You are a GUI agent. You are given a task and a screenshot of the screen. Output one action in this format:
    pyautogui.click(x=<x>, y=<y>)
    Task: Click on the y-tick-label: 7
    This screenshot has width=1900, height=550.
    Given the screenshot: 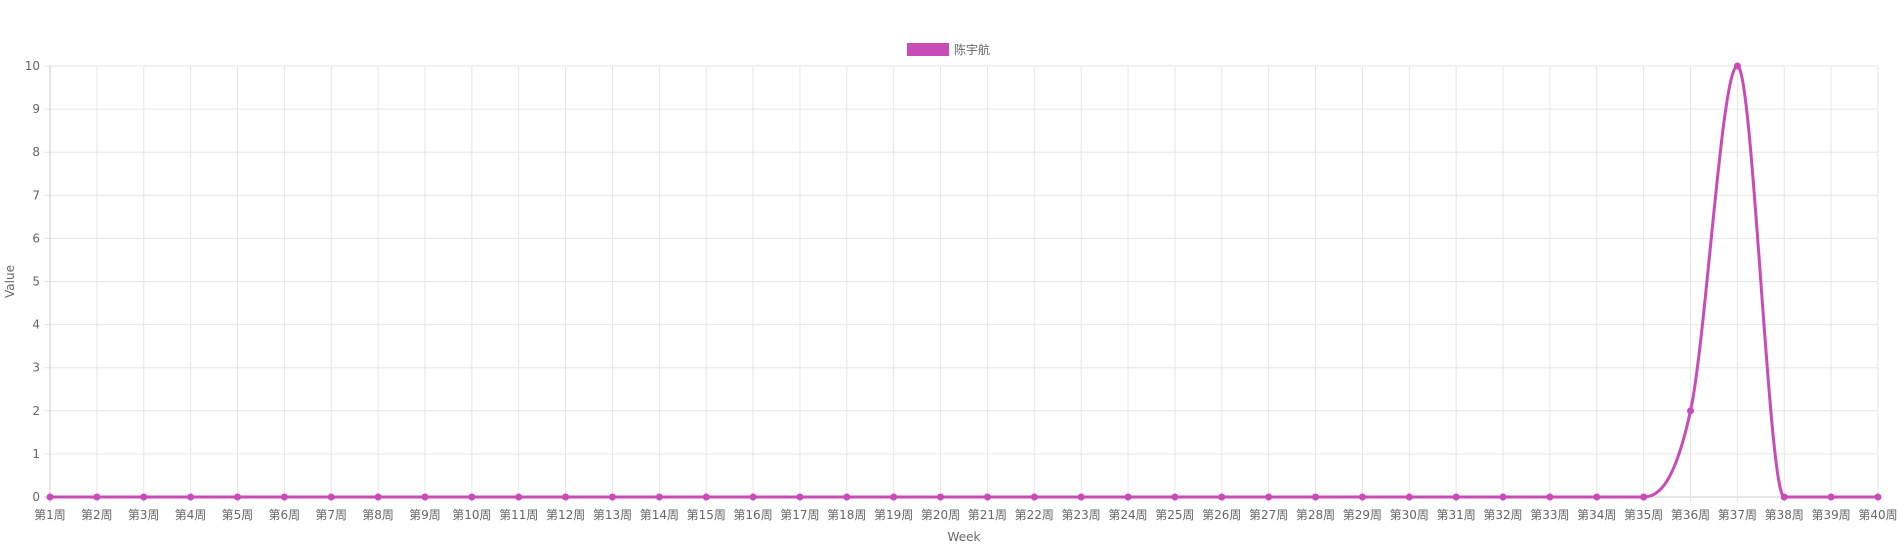 What is the action you would take?
    pyautogui.click(x=36, y=195)
    